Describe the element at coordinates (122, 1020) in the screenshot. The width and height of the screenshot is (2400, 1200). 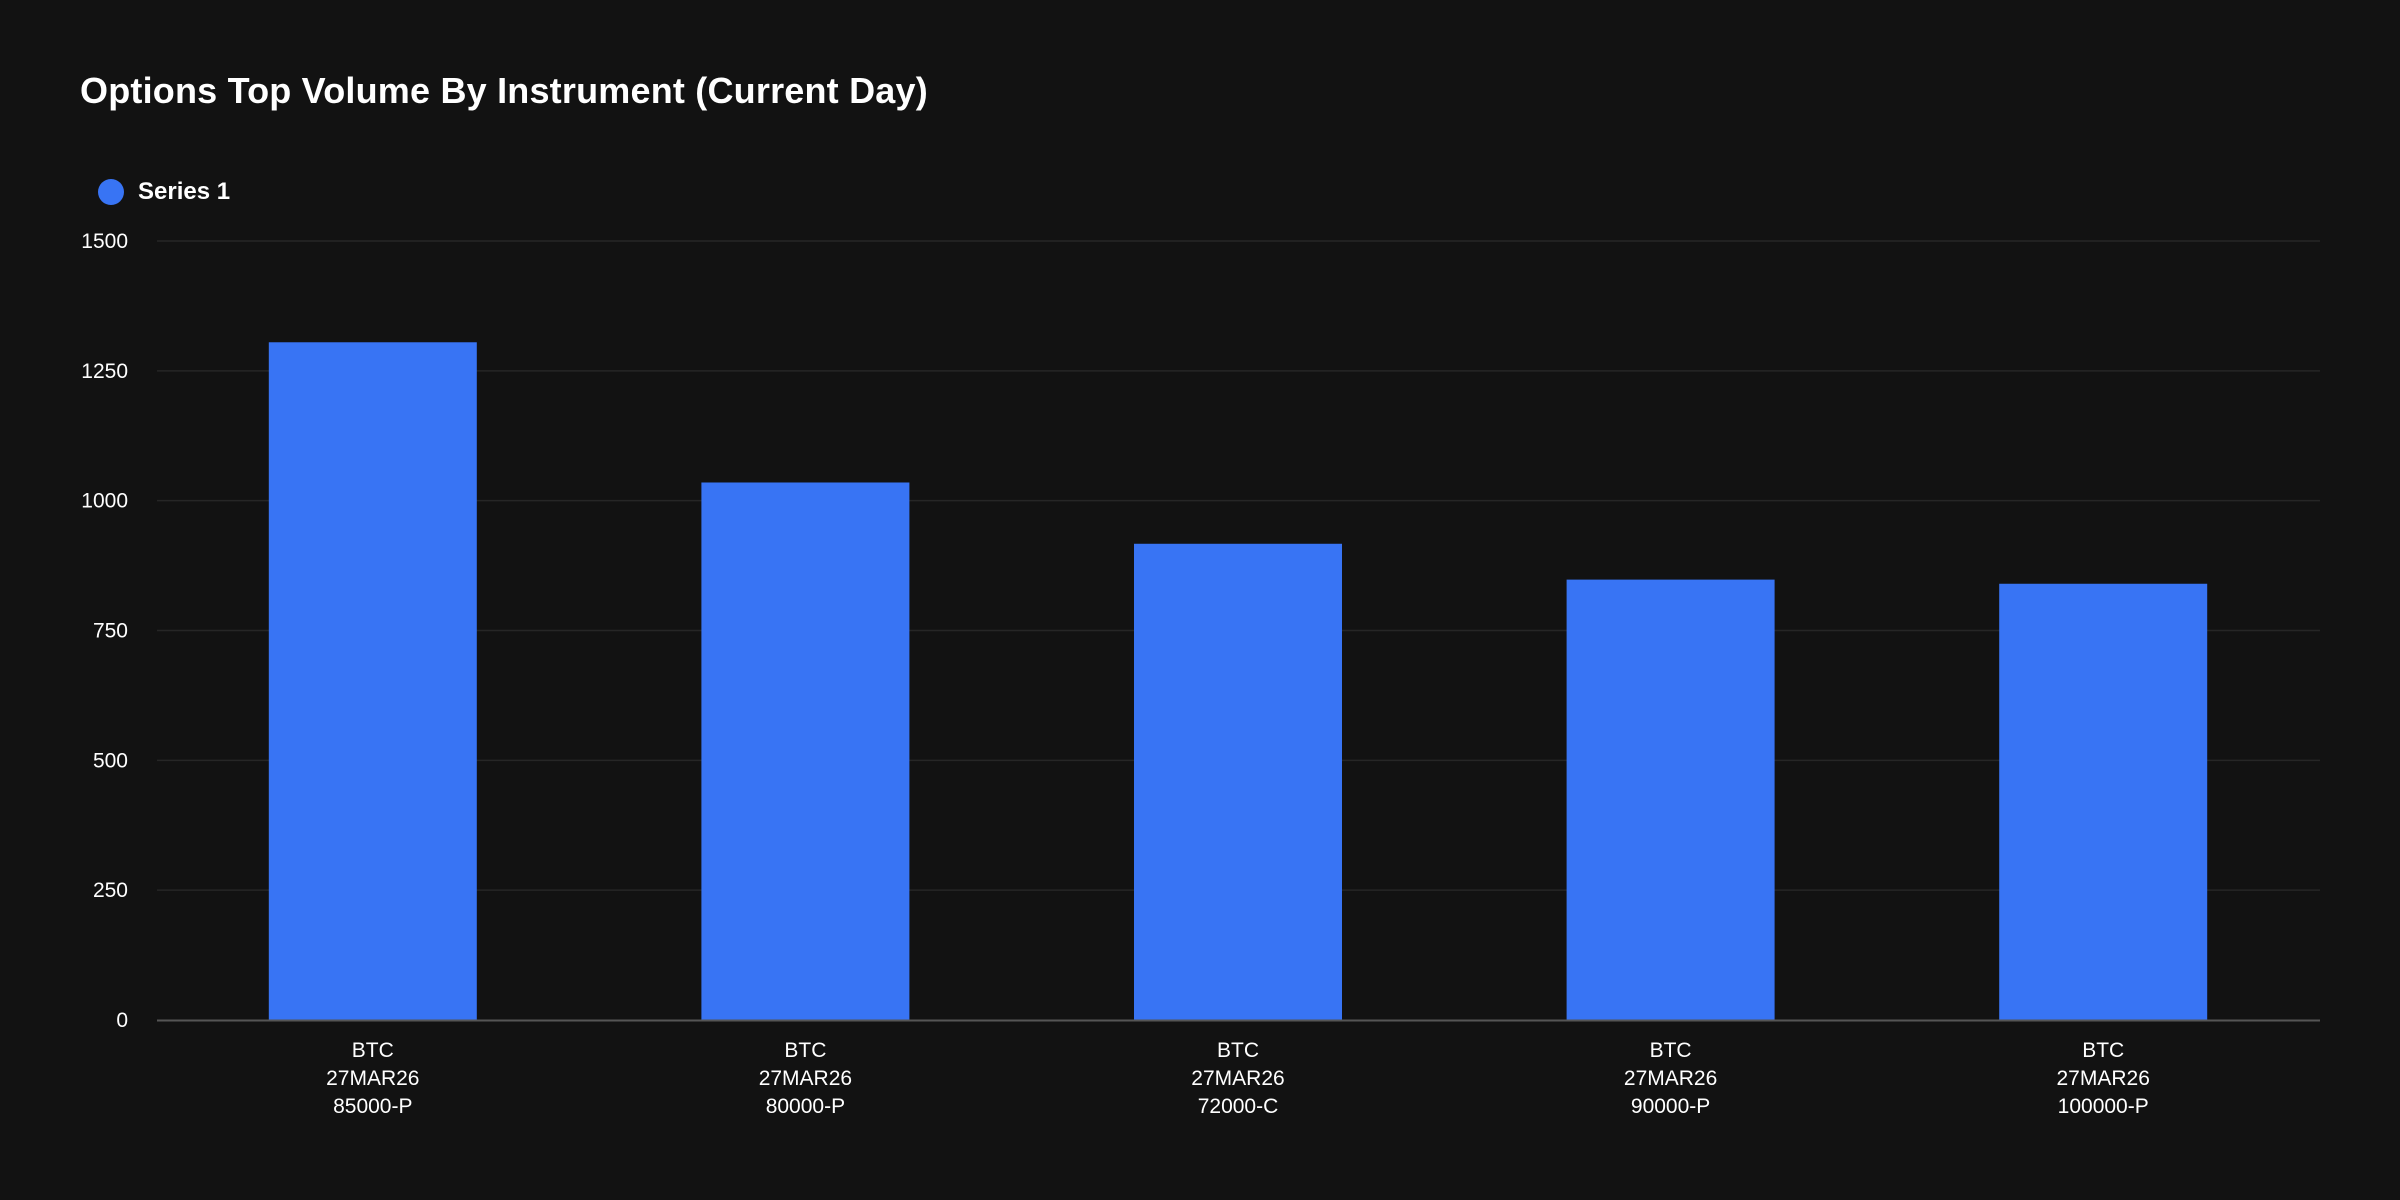
I see `y-tick-label: 0` at that location.